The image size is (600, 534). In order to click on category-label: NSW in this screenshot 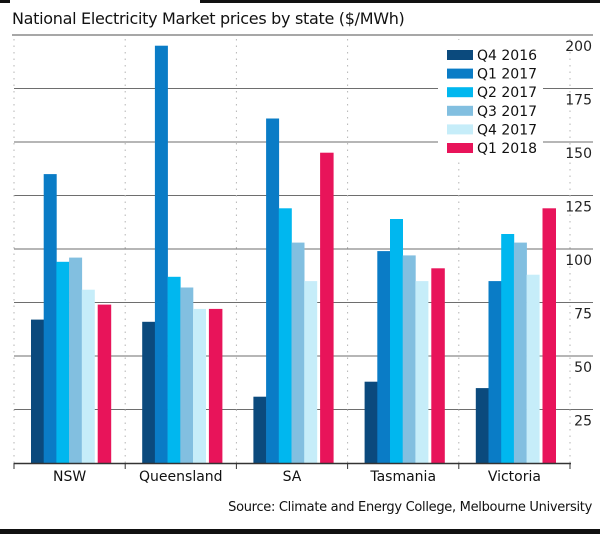, I will do `click(69, 477)`.